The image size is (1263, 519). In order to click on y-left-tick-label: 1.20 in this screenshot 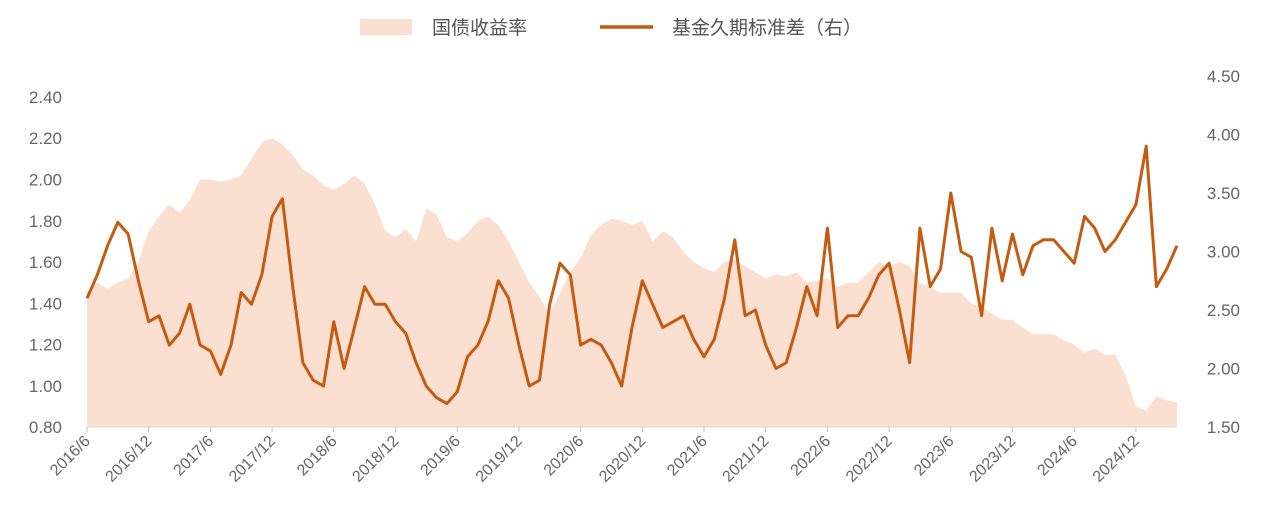, I will do `click(45, 345)`.